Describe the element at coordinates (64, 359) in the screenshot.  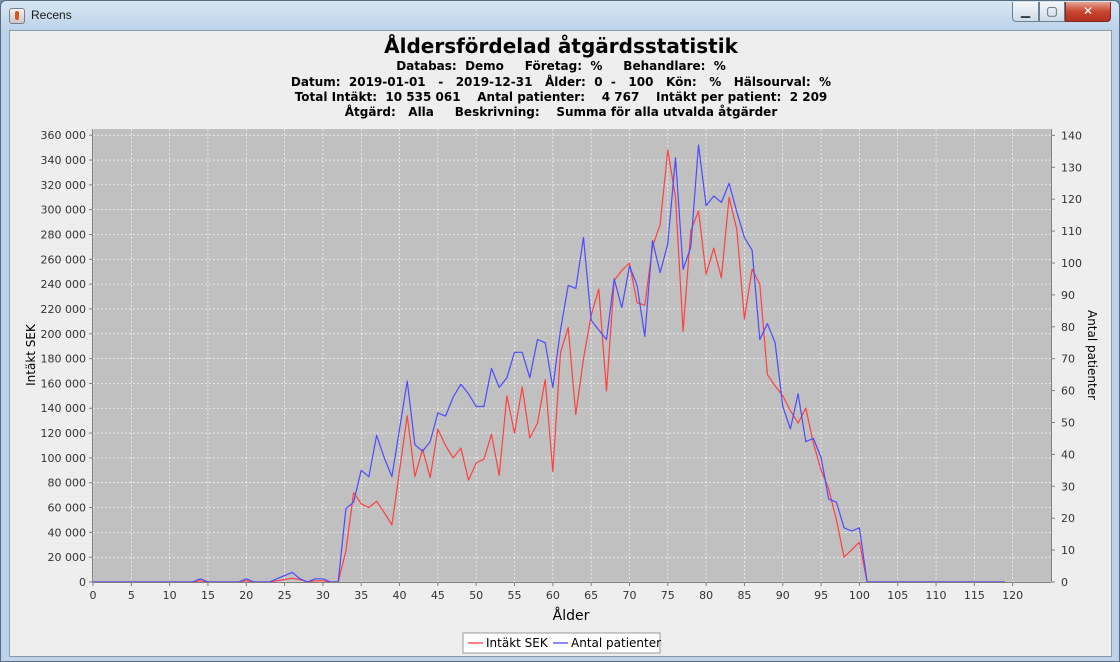
I see `y-tick-label: 180 000` at that location.